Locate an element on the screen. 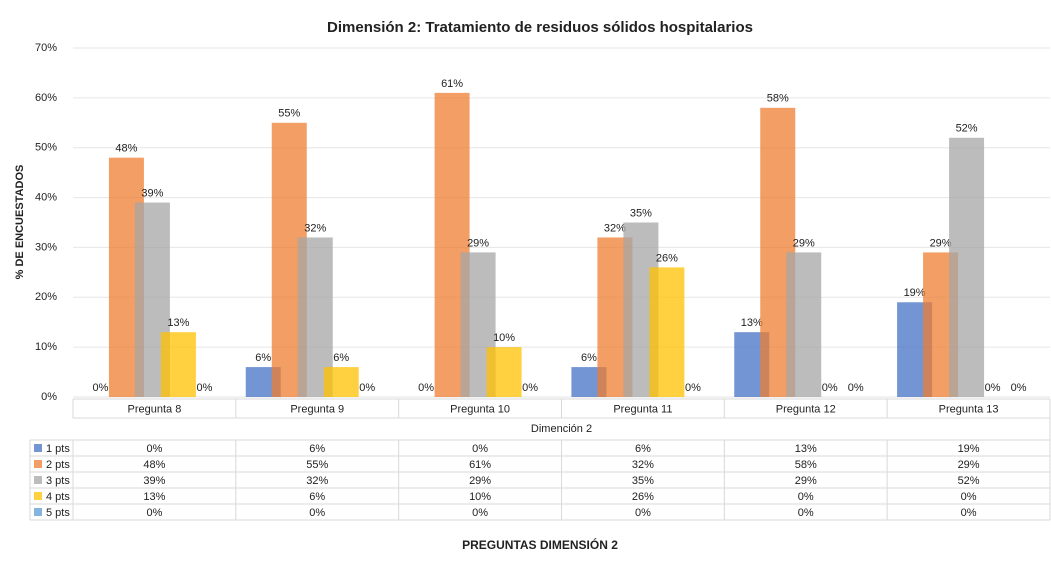 Image resolution: width=1051 pixels, height=561 pixels. data-label: 35% is located at coordinates (641, 213).